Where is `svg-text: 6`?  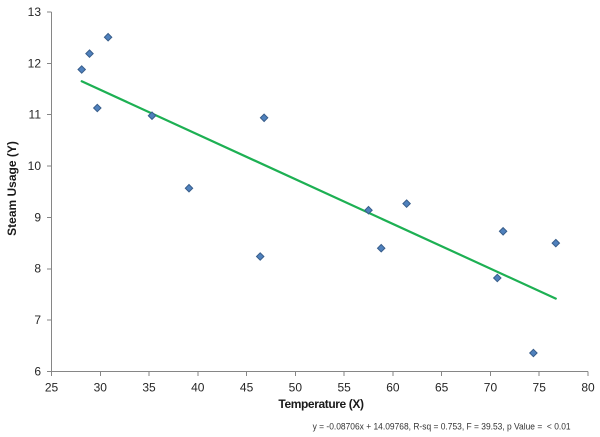 svg-text: 6 is located at coordinates (37, 371).